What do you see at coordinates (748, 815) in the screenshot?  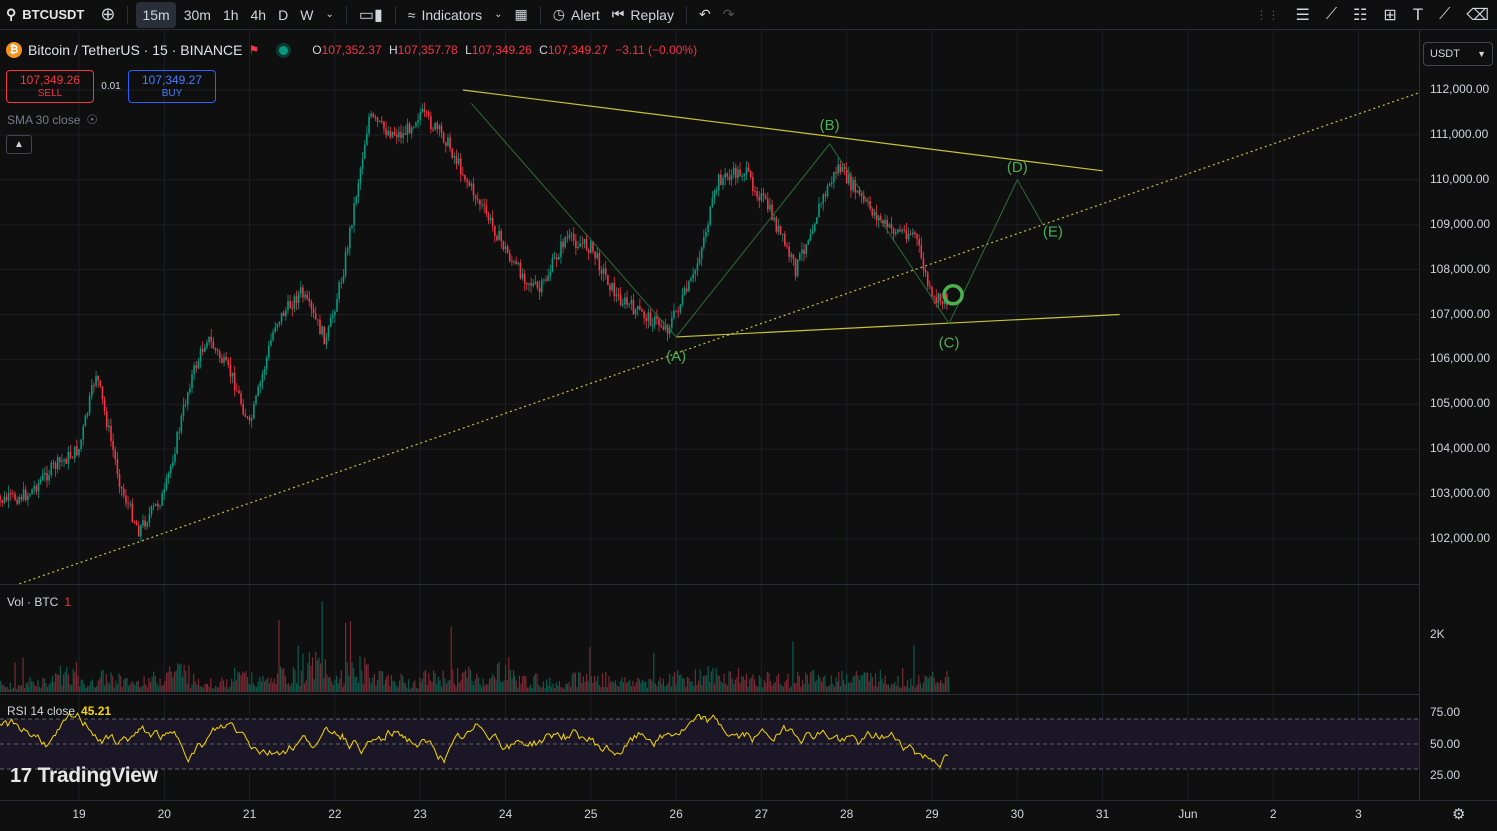 I see `time-axis: ⚙ 19 20 21 22 23 24 25 26 27 28 29 30 31 Jun 2 3` at bounding box center [748, 815].